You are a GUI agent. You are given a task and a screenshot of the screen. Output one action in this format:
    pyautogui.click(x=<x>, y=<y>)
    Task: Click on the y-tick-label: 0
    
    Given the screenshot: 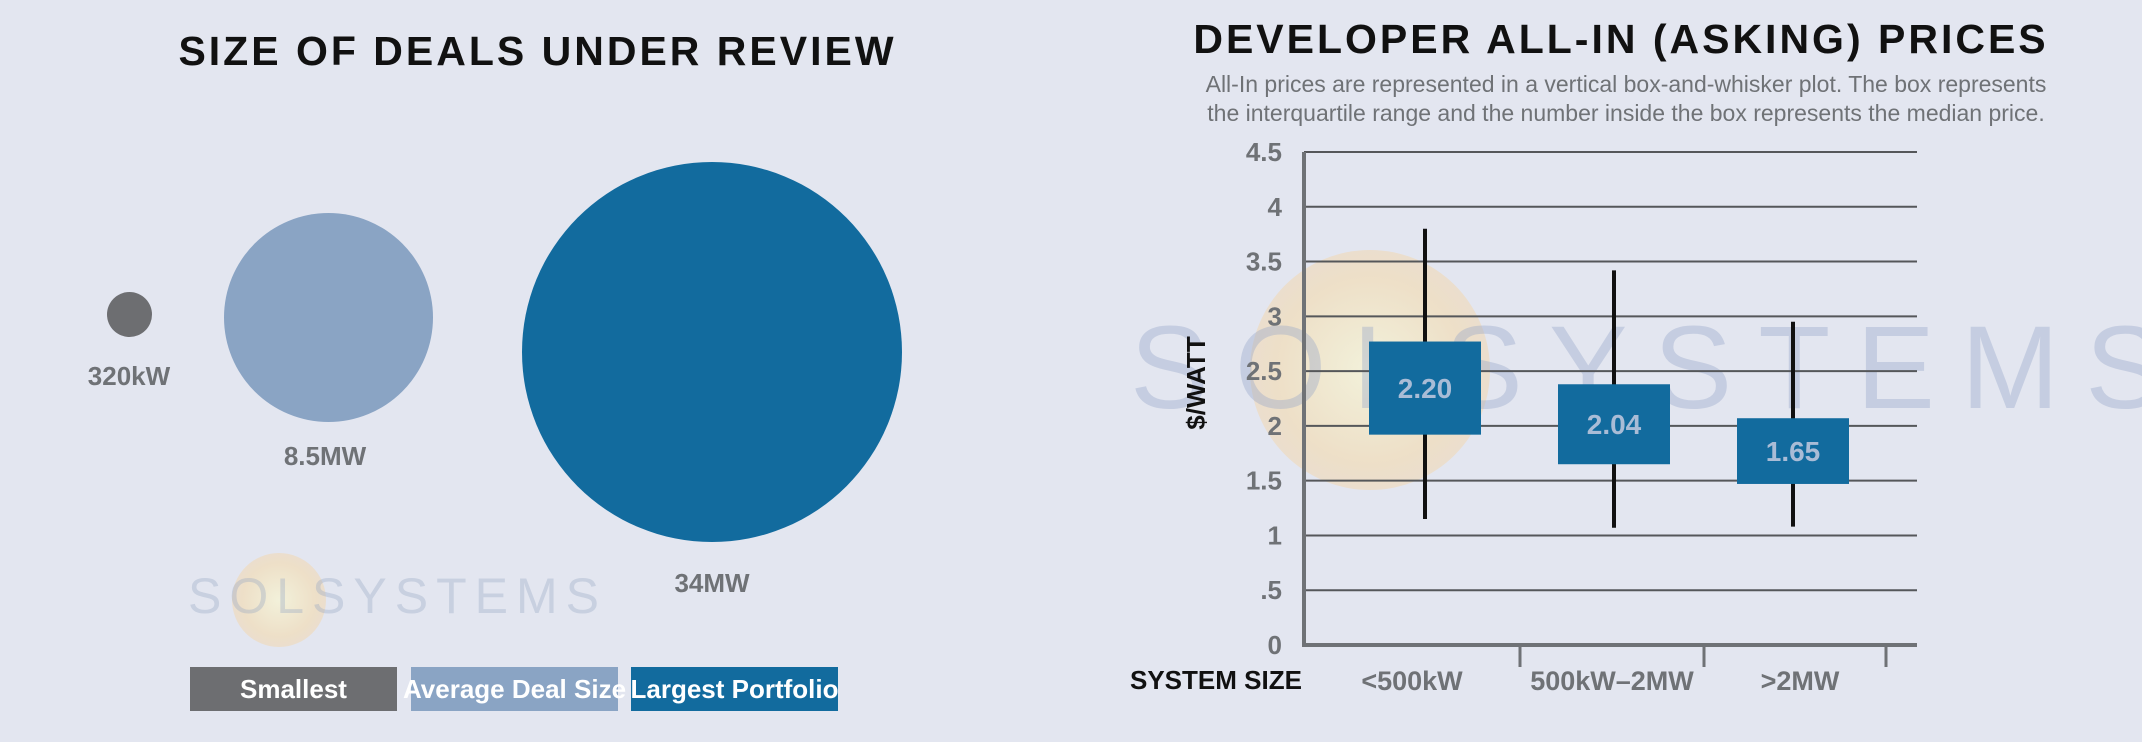 What is the action you would take?
    pyautogui.click(x=1275, y=645)
    